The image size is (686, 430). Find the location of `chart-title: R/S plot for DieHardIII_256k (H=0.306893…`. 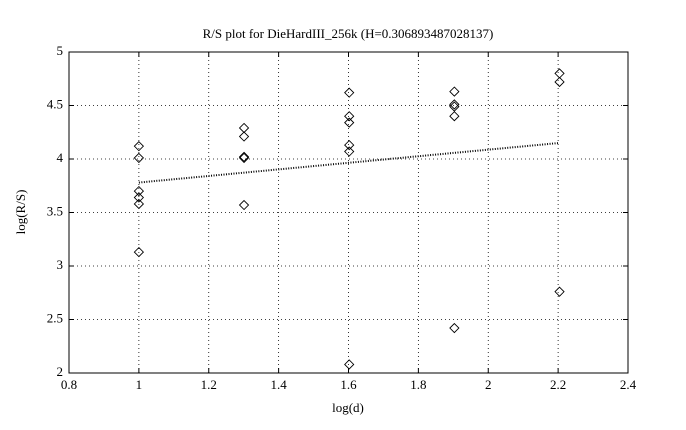

chart-title: R/S plot for DieHardIII_256k (H=0.306893… is located at coordinates (348, 33).